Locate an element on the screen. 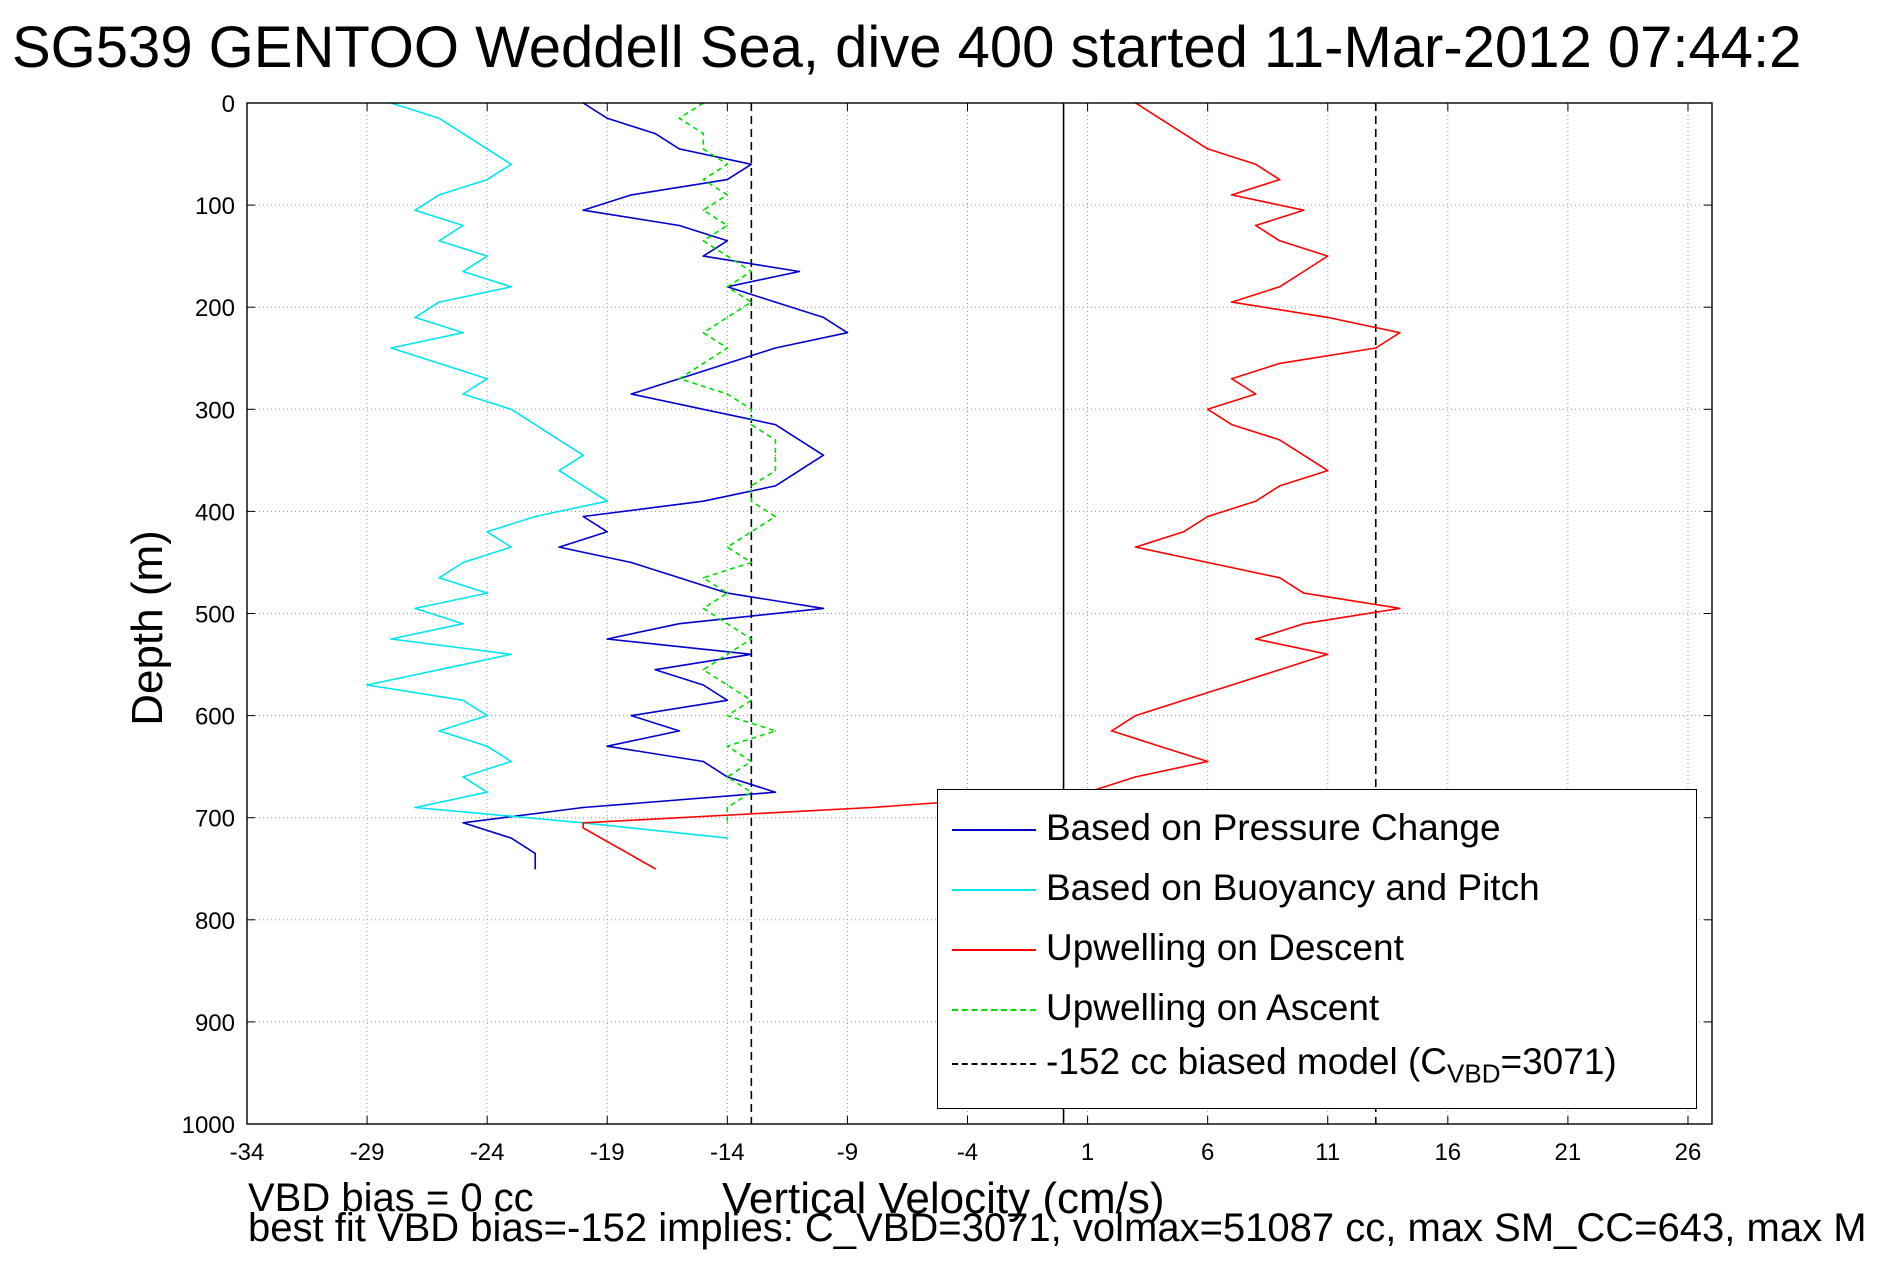 The width and height of the screenshot is (1891, 1262). y-tick-label: 900 is located at coordinates (215, 1023).